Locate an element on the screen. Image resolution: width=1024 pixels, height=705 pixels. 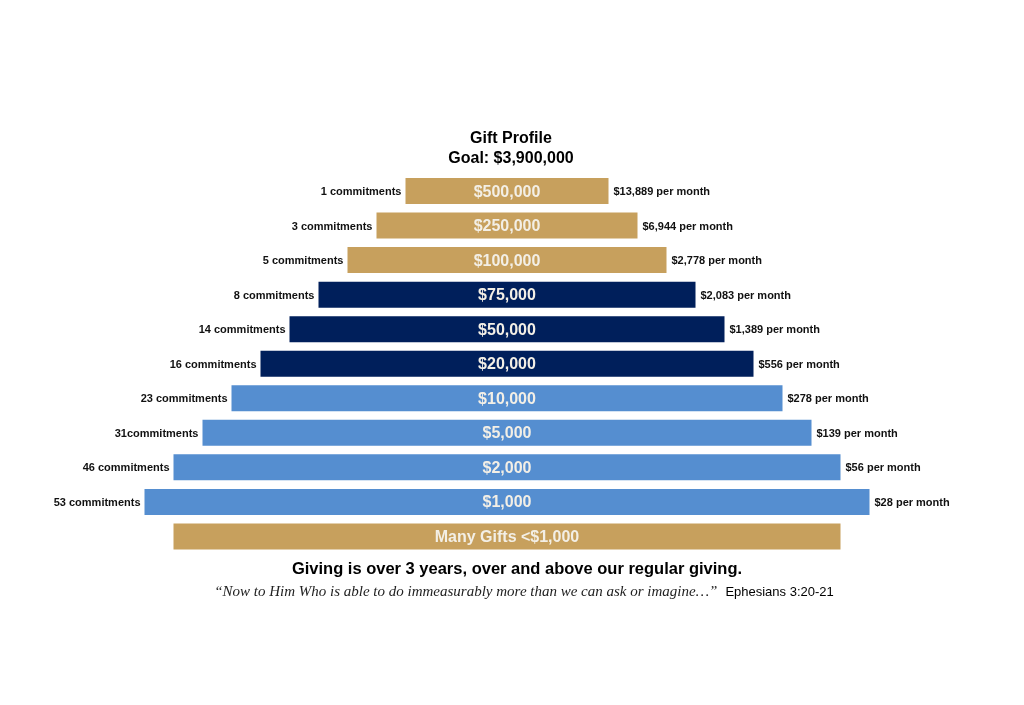
data-label: $500,000 is located at coordinates (507, 191).